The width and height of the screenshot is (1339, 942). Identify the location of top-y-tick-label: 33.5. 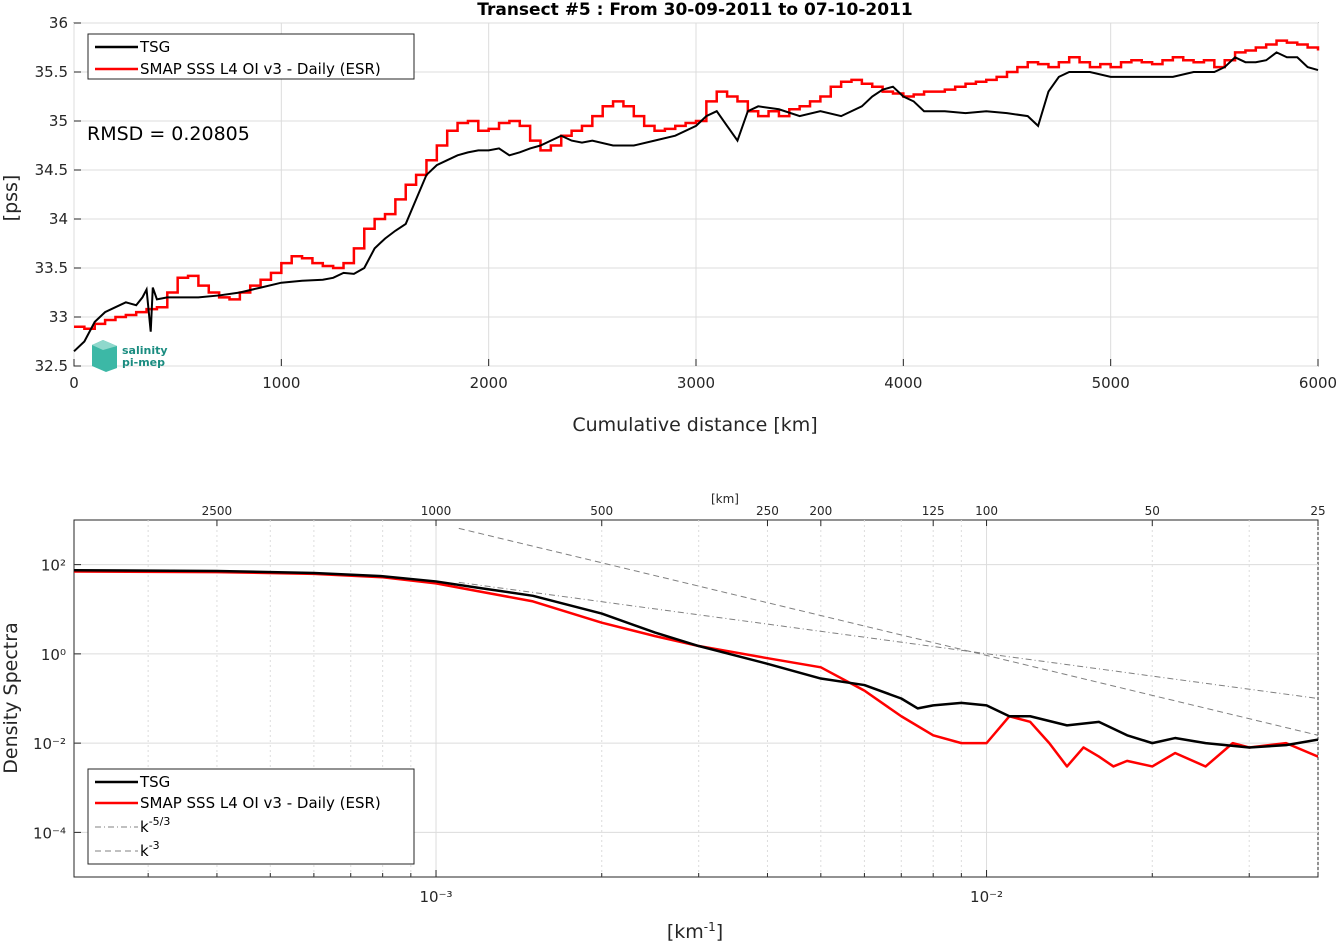
(51, 268).